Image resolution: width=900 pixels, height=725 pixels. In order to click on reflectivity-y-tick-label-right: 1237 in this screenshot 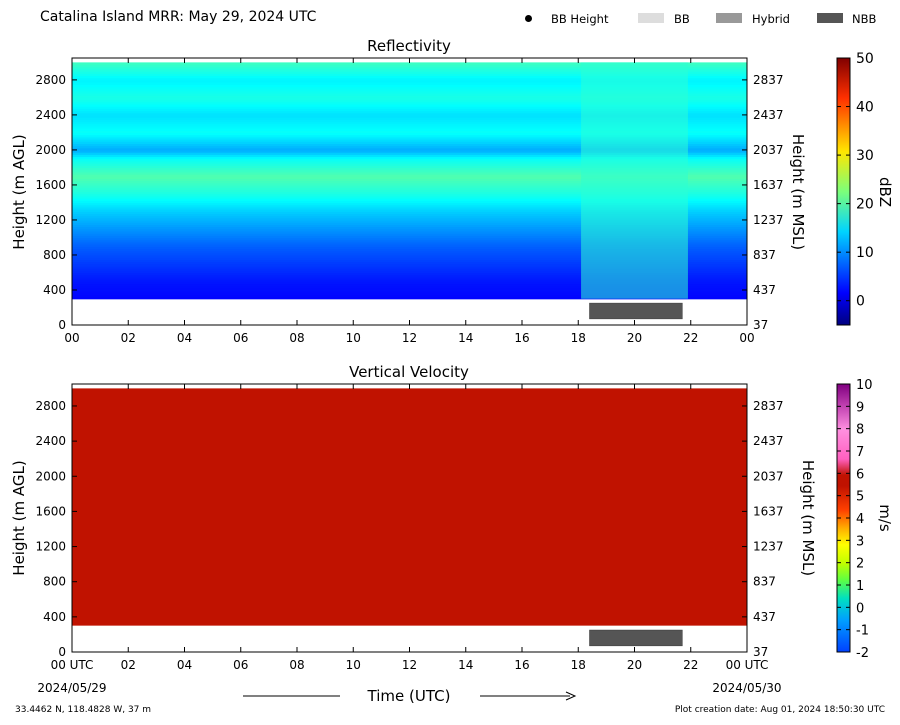, I will do `click(768, 220)`.